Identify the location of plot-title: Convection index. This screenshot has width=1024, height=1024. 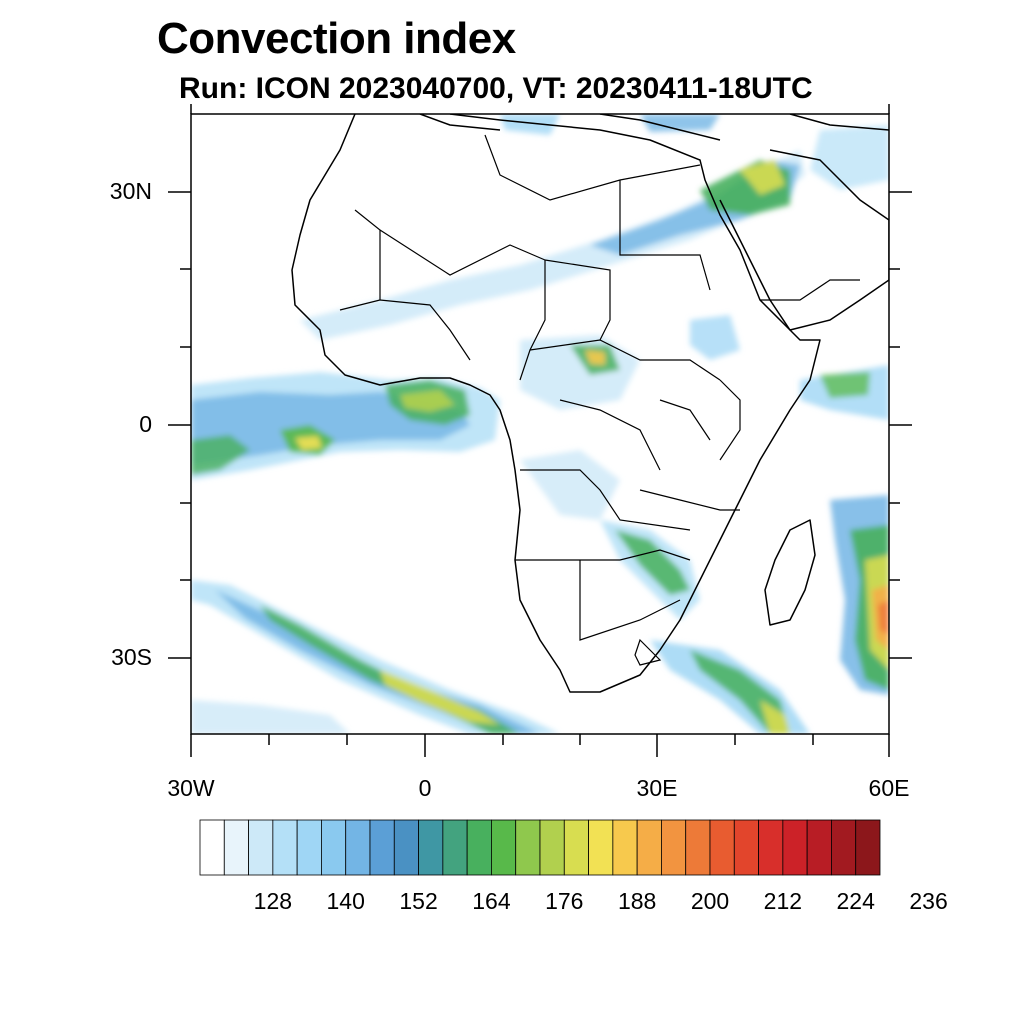
(336, 38).